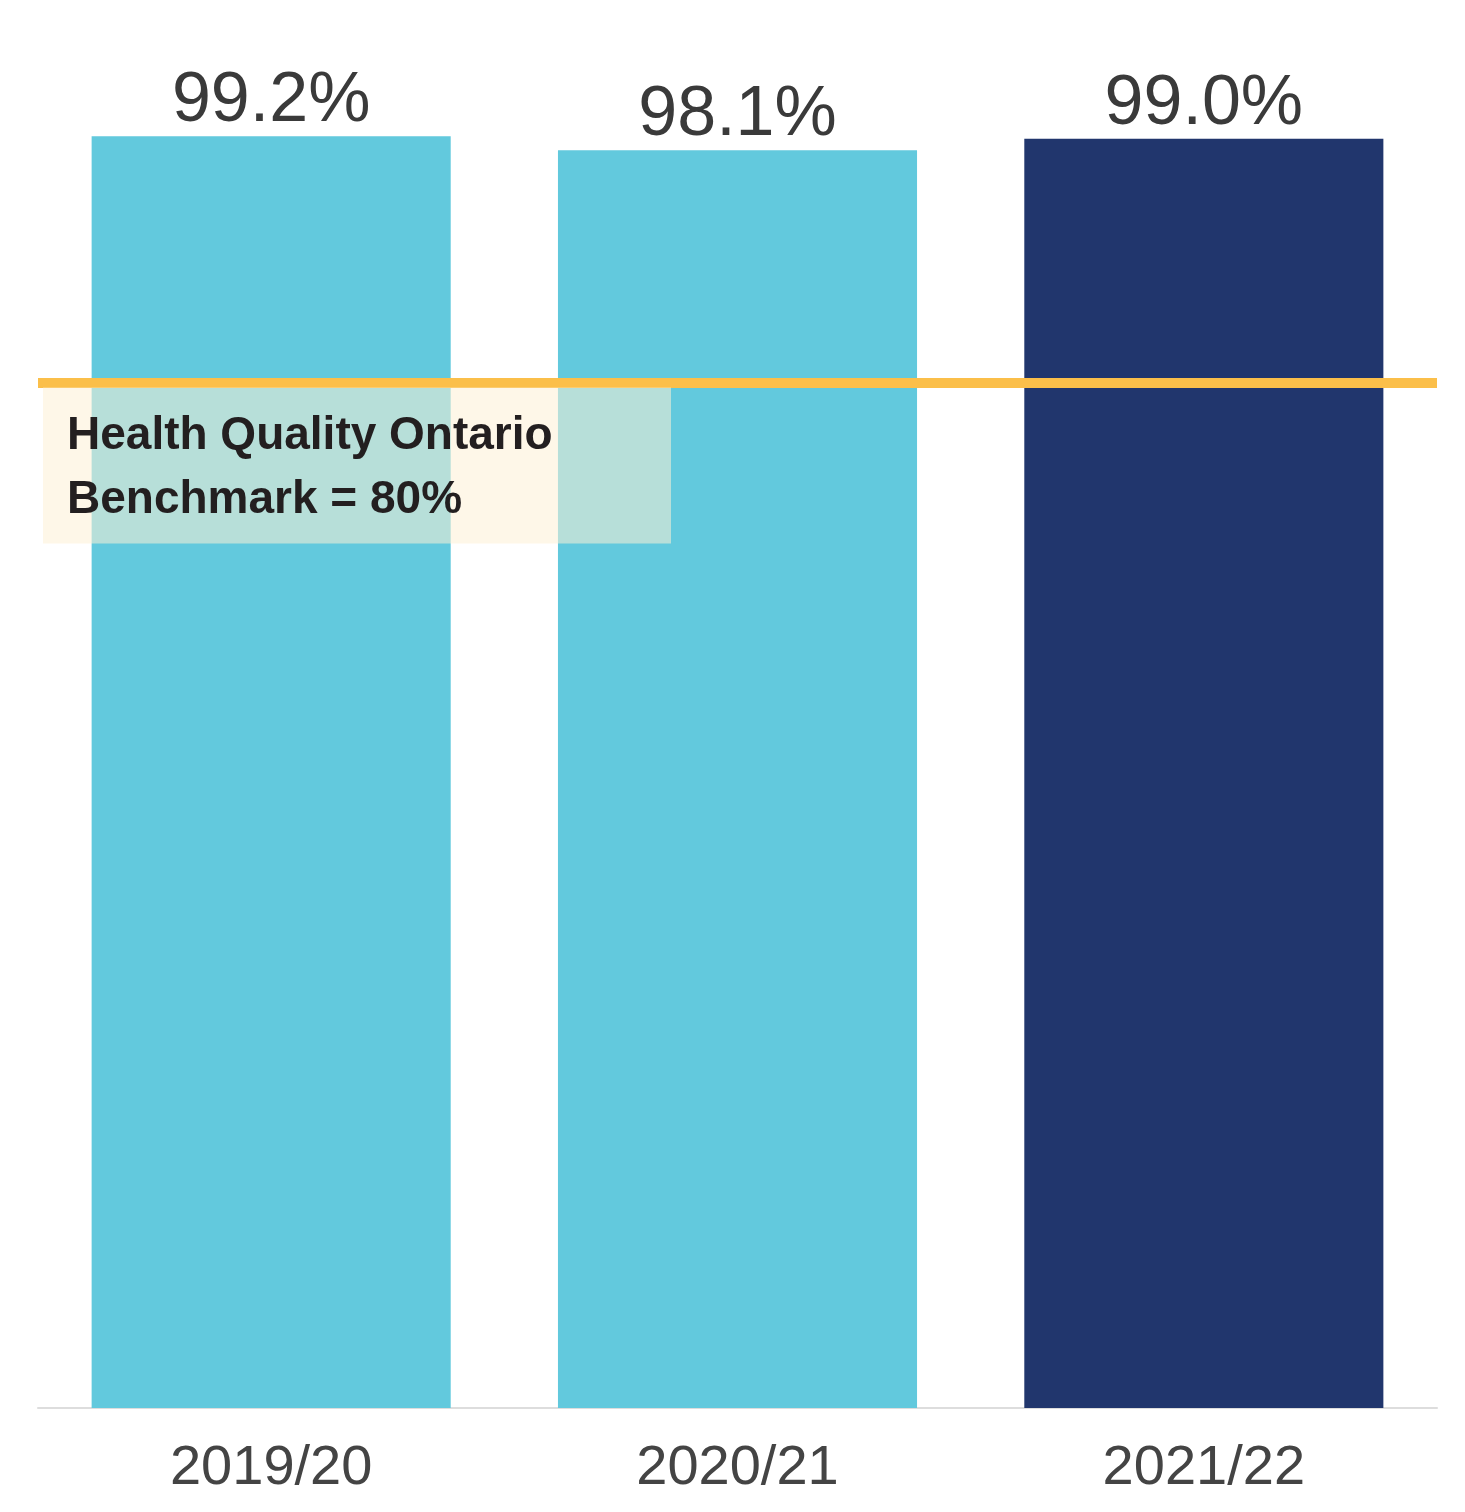 This screenshot has height=1512, width=1465. Describe the element at coordinates (271, 97) in the screenshot. I see `data-label: 99.2%` at that location.